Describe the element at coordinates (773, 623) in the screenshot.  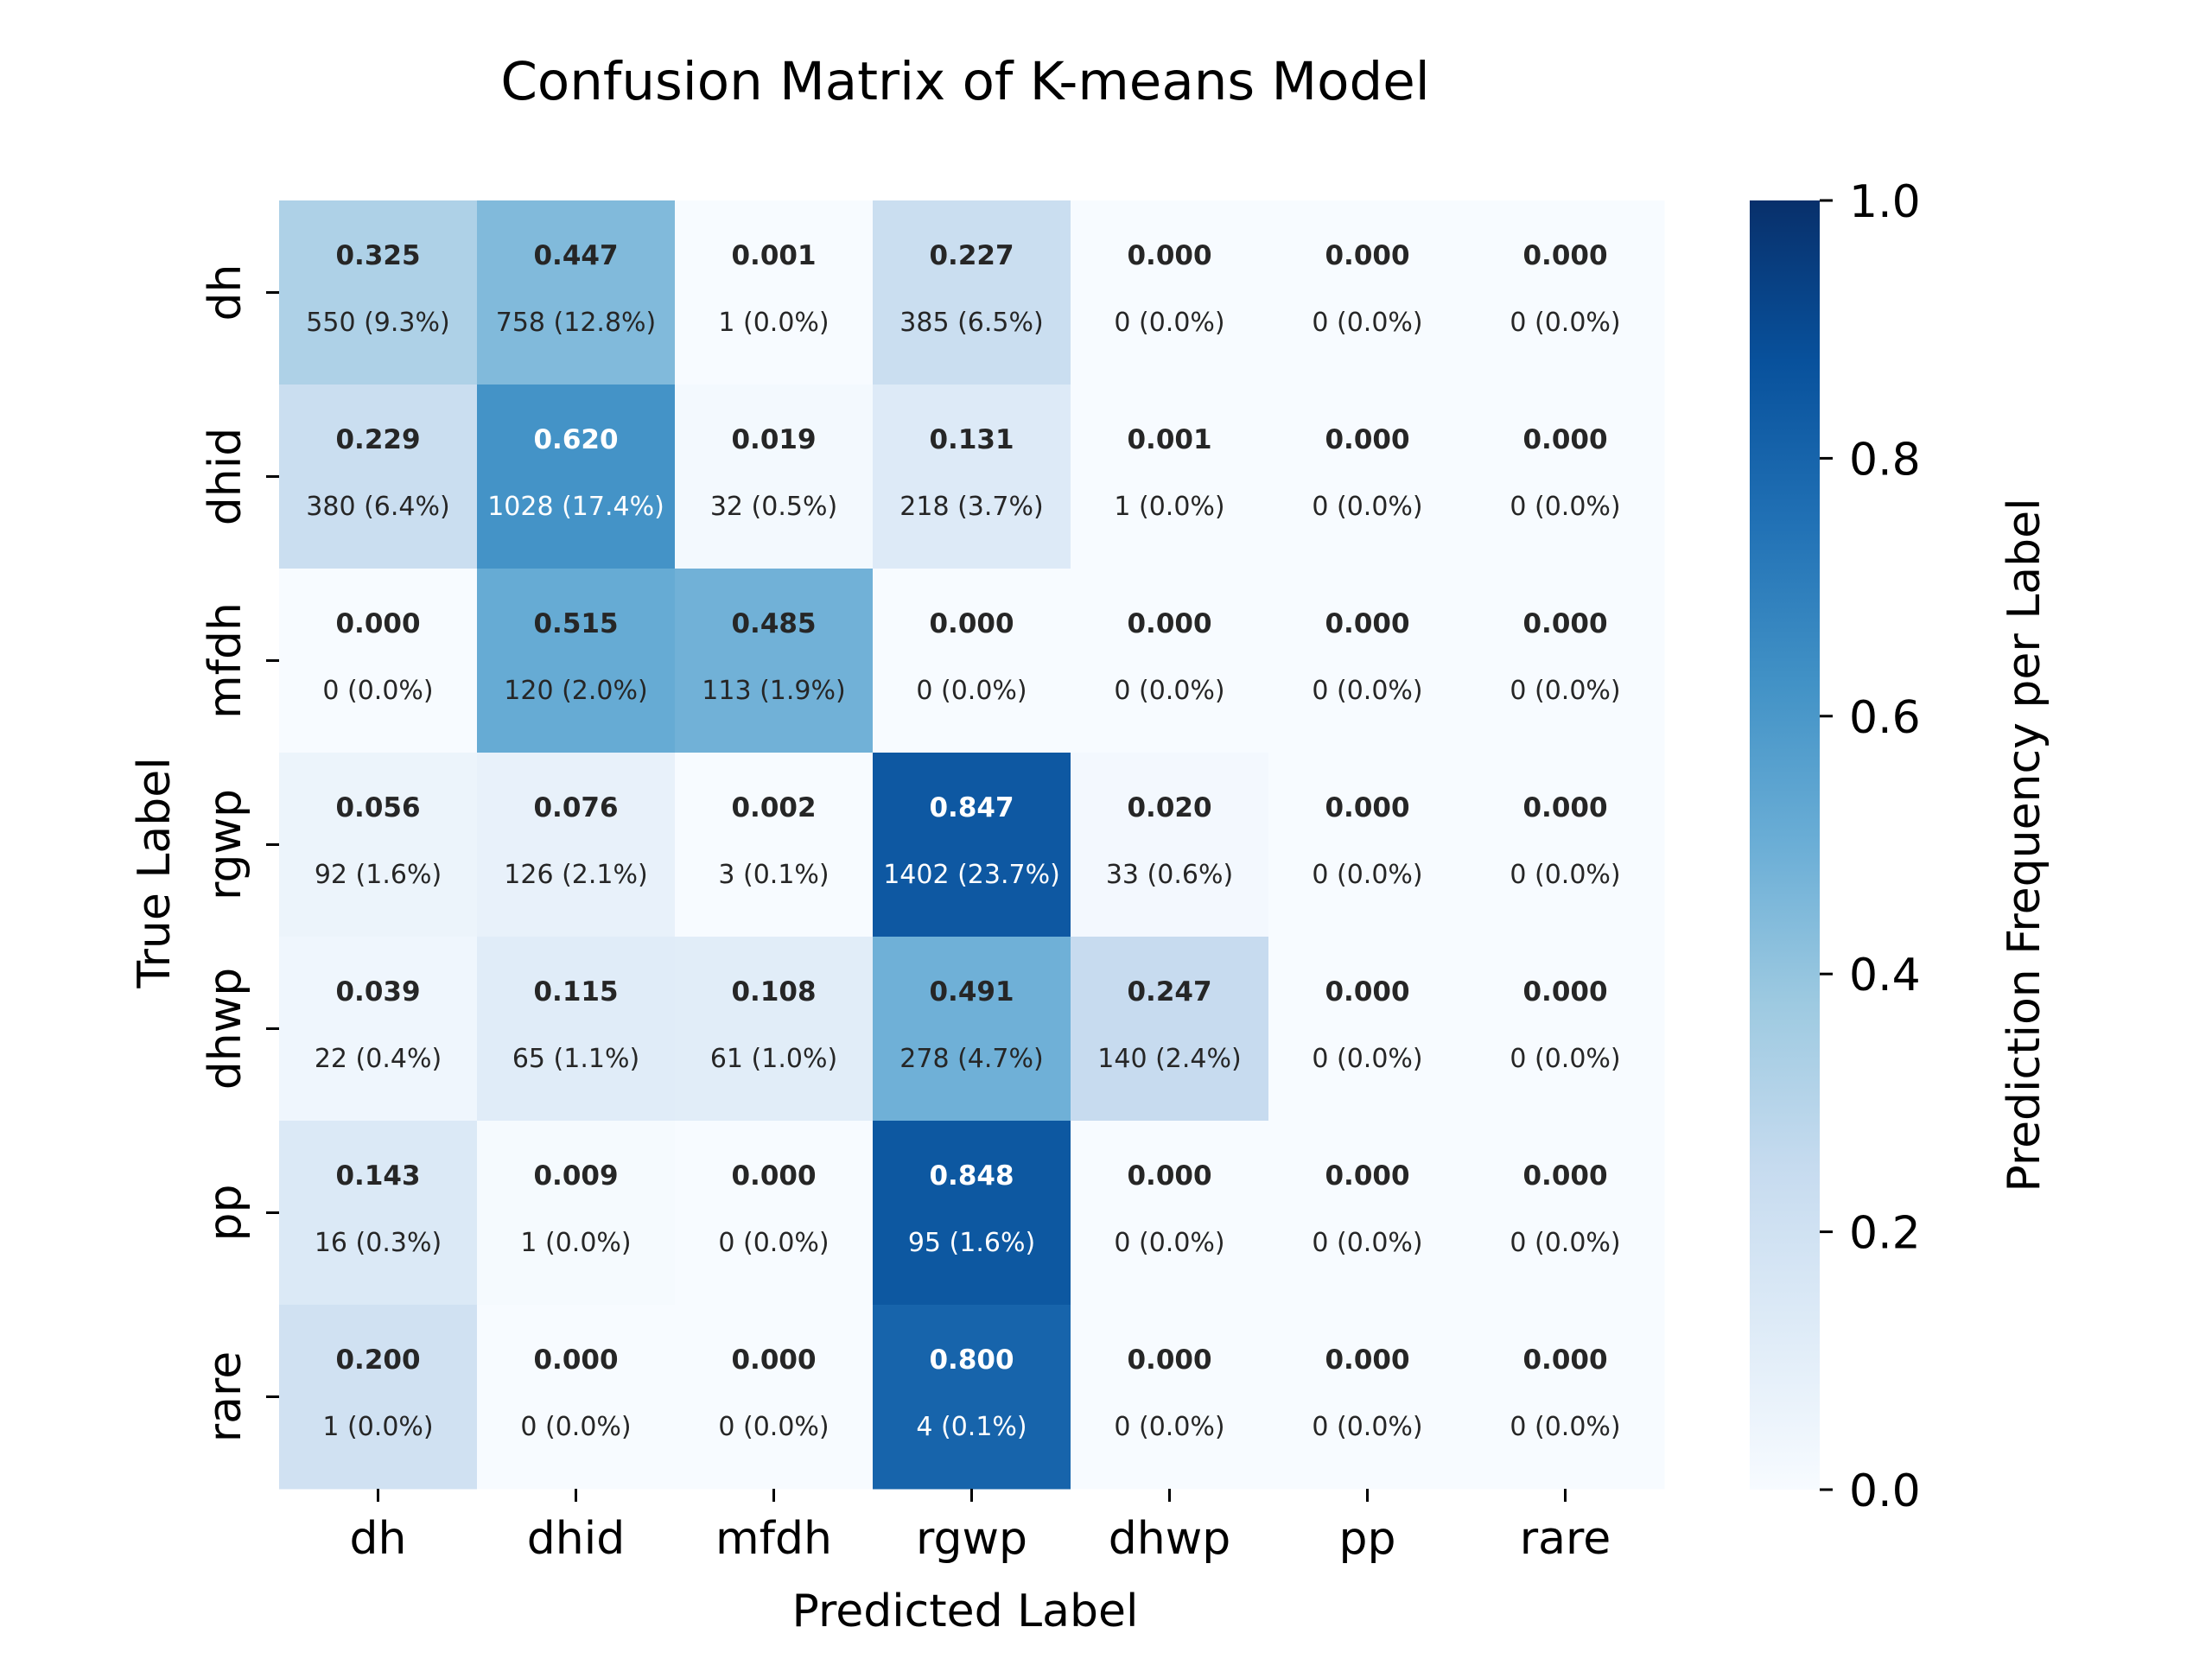
I see `cell-value-label: 0.485` at that location.